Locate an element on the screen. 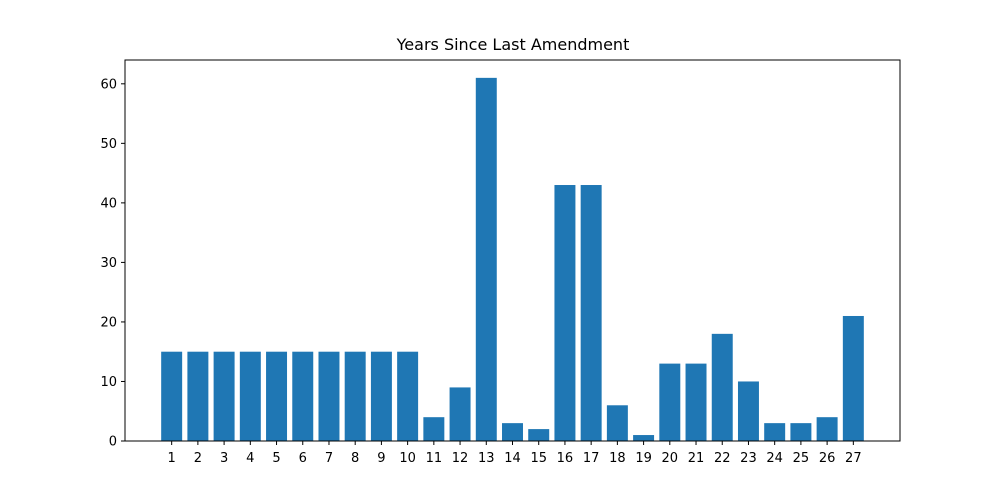 The height and width of the screenshot is (501, 1000). x-tick-label: 18 is located at coordinates (617, 458).